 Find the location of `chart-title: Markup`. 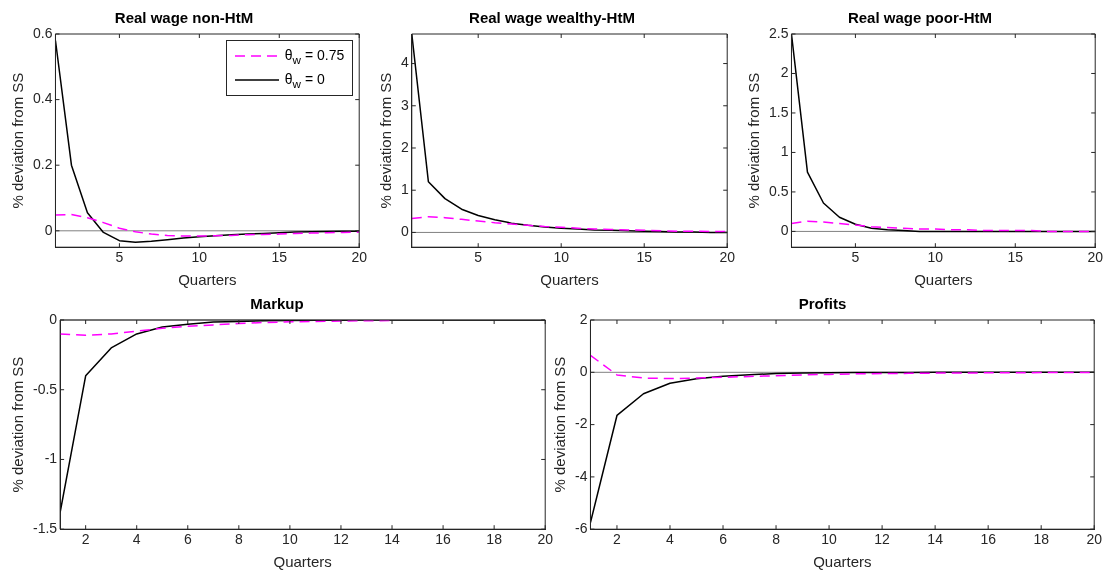

chart-title: Markup is located at coordinates (277, 304).